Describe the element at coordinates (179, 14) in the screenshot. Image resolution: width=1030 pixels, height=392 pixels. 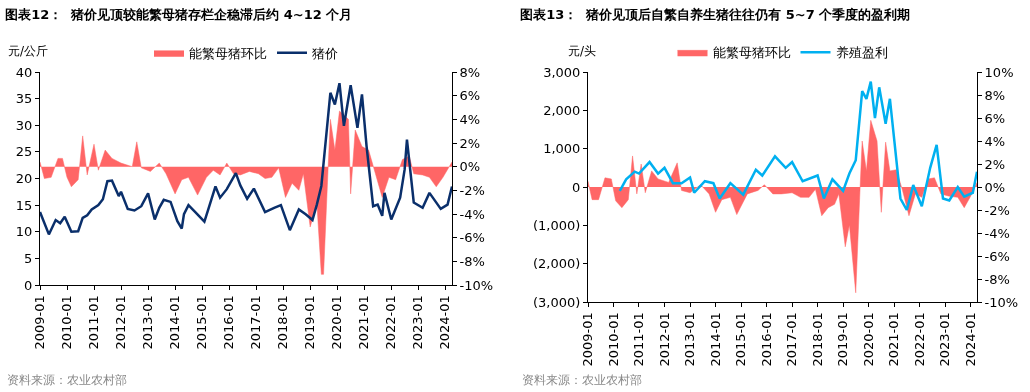
I see `chart-title: 图表12： 猪价见顶较能繁母猪存栏企稳滞后约 4~12 个月` at that location.